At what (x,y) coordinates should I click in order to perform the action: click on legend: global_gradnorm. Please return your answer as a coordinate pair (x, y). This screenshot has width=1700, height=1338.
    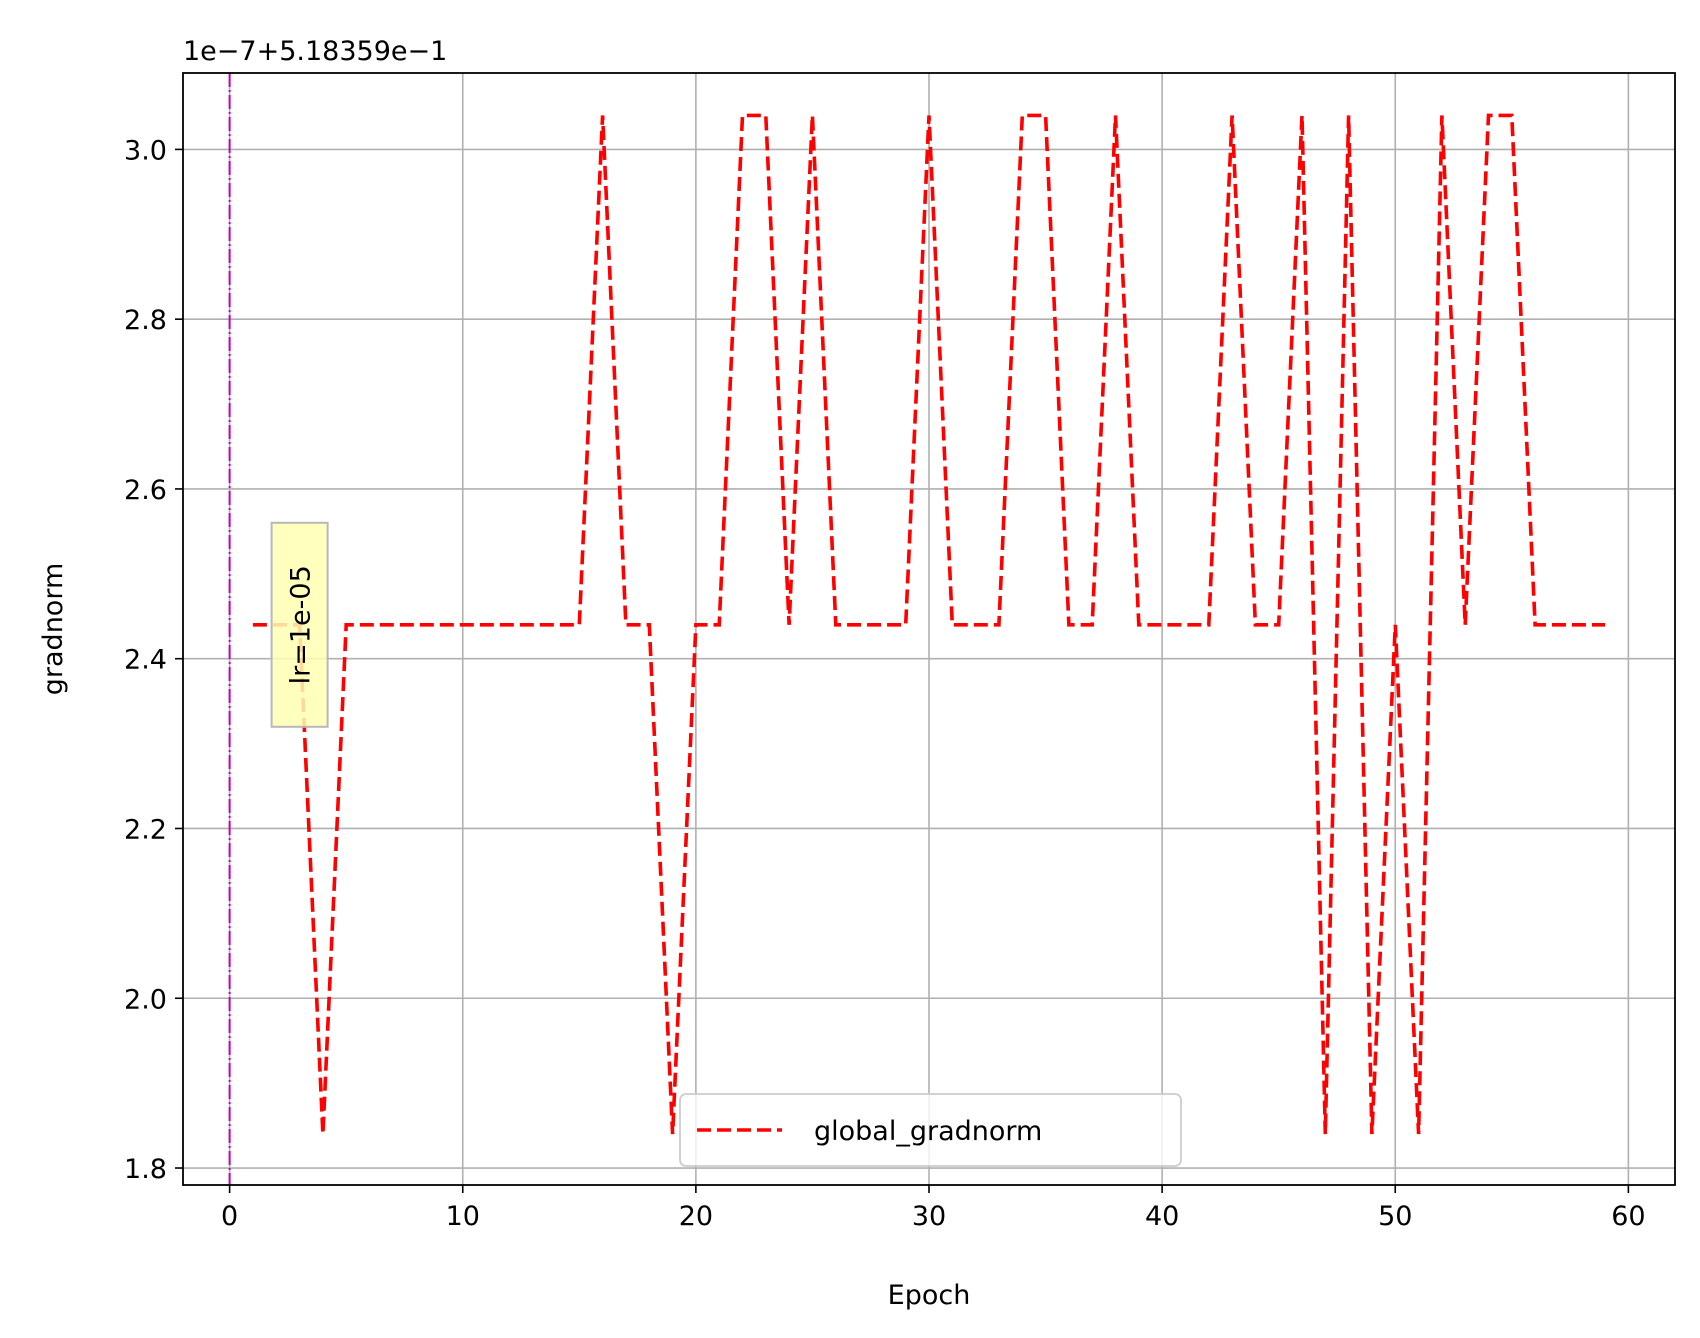
    Looking at the image, I should click on (930, 1130).